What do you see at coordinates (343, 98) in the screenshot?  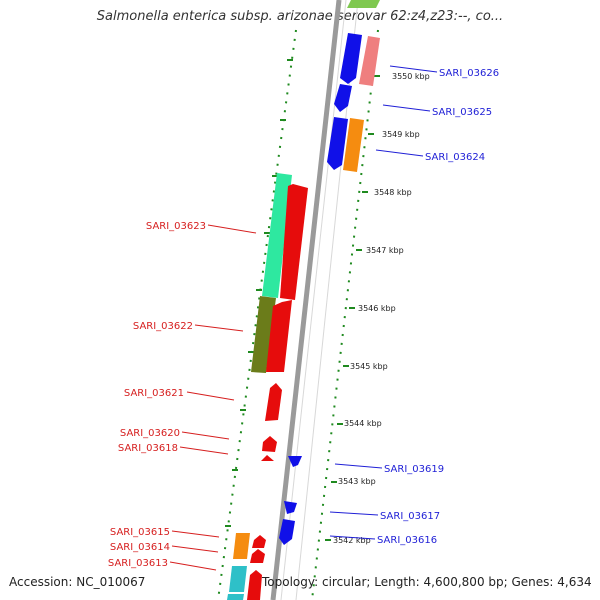 I see `gene-sari-03625-marker` at bounding box center [343, 98].